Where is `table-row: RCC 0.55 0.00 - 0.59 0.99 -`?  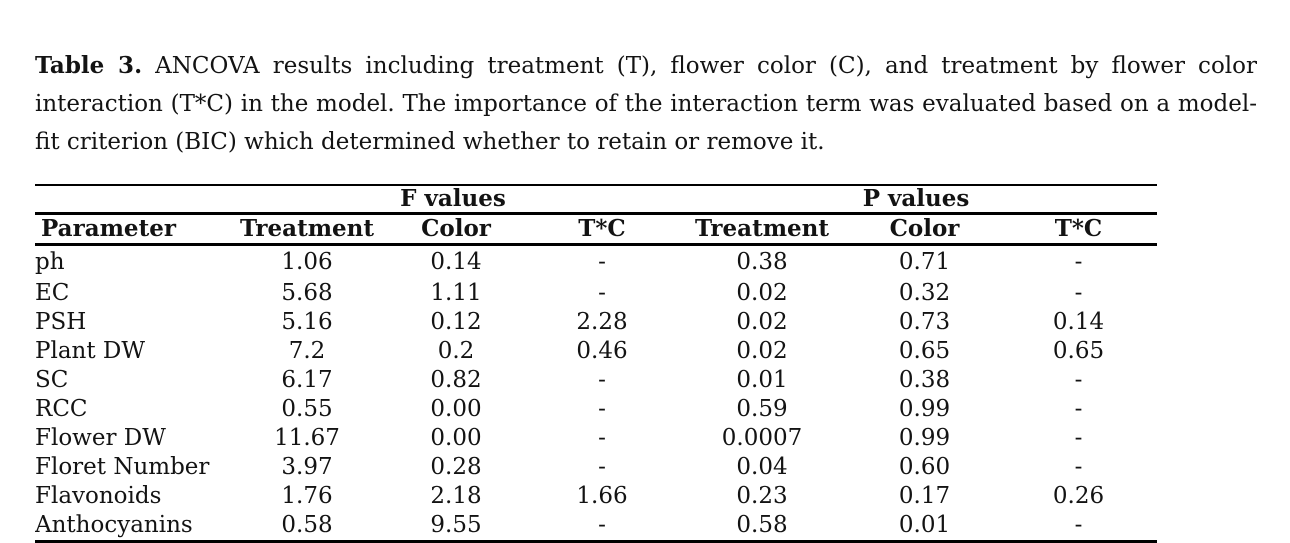
table-row: RCC 0.55 0.00 - 0.59 0.99 - is located at coordinates (596, 409).